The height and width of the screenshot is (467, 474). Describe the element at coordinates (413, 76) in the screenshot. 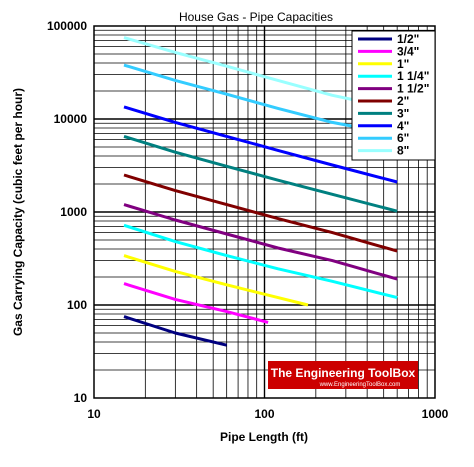

I see `legend-label: 1 1/4"` at that location.